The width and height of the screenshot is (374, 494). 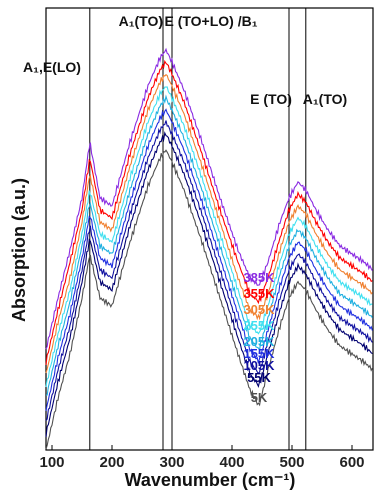 What do you see at coordinates (202, 458) in the screenshot?
I see `x-axis-ticks: 100 200 300 400 500 600` at bounding box center [202, 458].